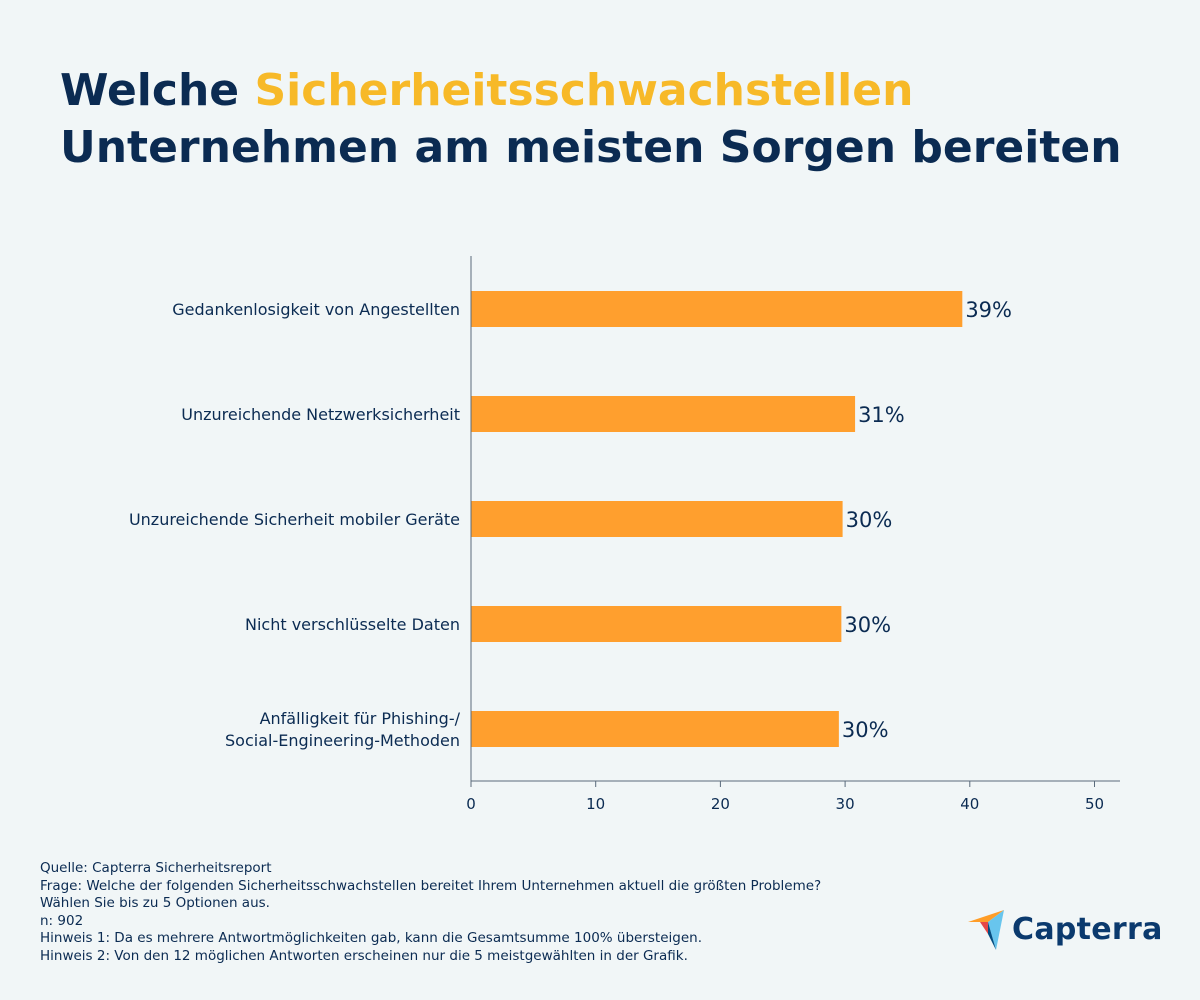 This screenshot has height=1000, width=1200. I want to click on x-tick-label: 20, so click(720, 804).